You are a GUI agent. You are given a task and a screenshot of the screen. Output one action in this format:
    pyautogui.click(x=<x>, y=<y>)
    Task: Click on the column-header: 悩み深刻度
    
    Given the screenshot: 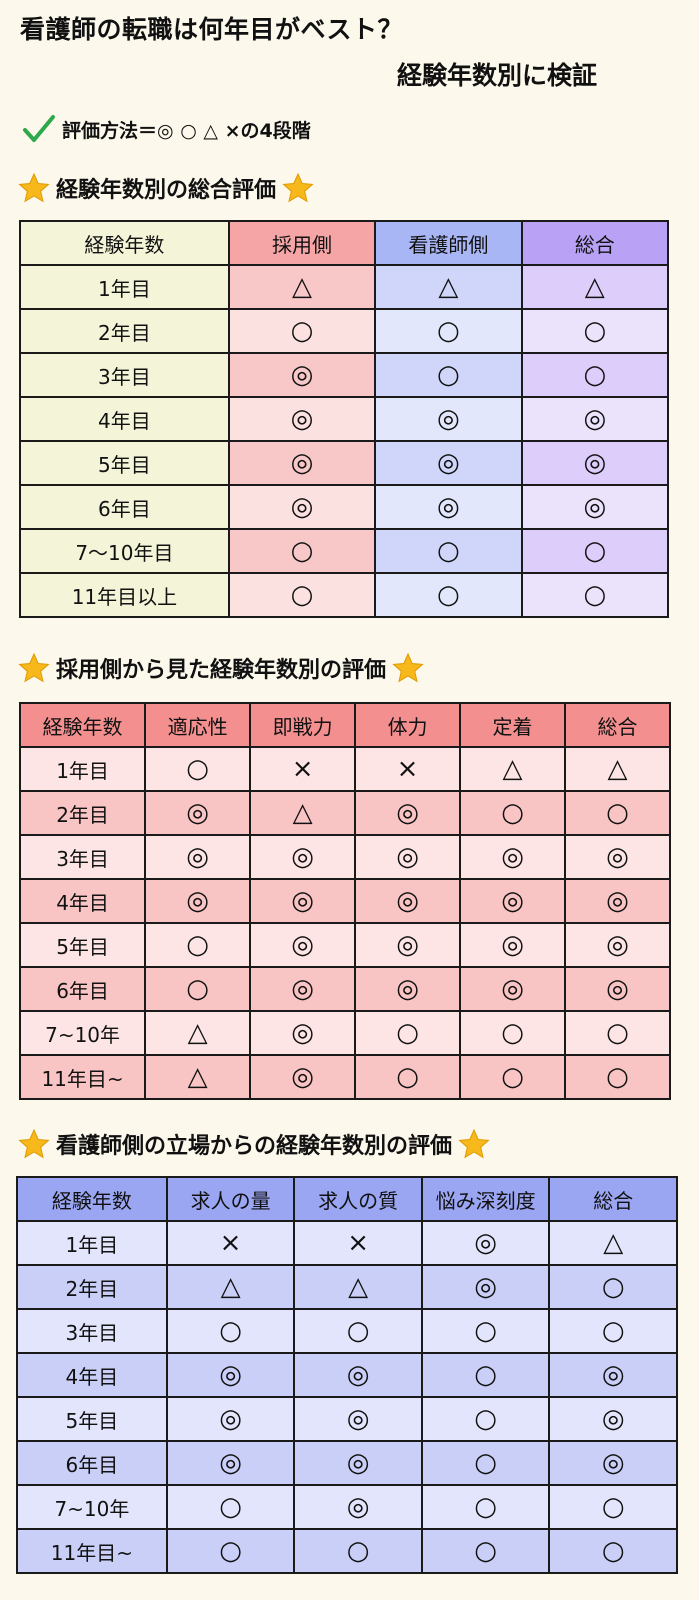 What is the action you would take?
    pyautogui.click(x=485, y=1199)
    